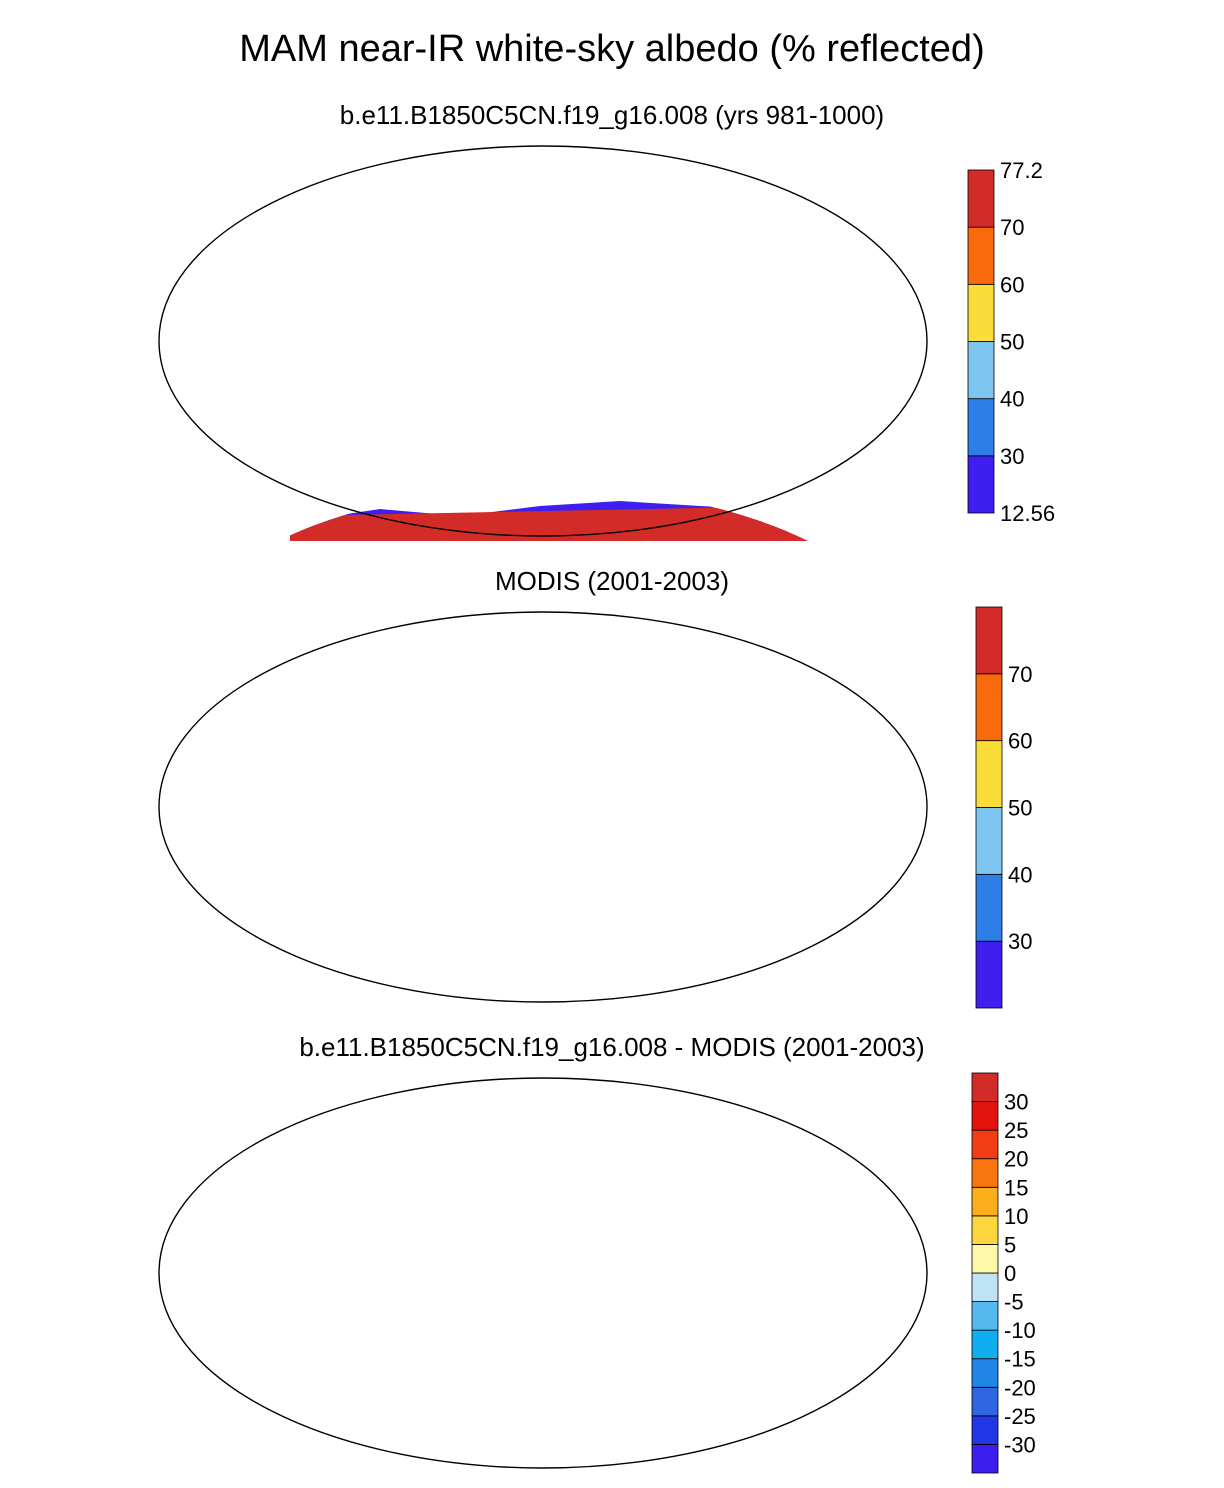 This screenshot has height=1488, width=1224. I want to click on colorbar-tick-label: 10, so click(1016, 1216).